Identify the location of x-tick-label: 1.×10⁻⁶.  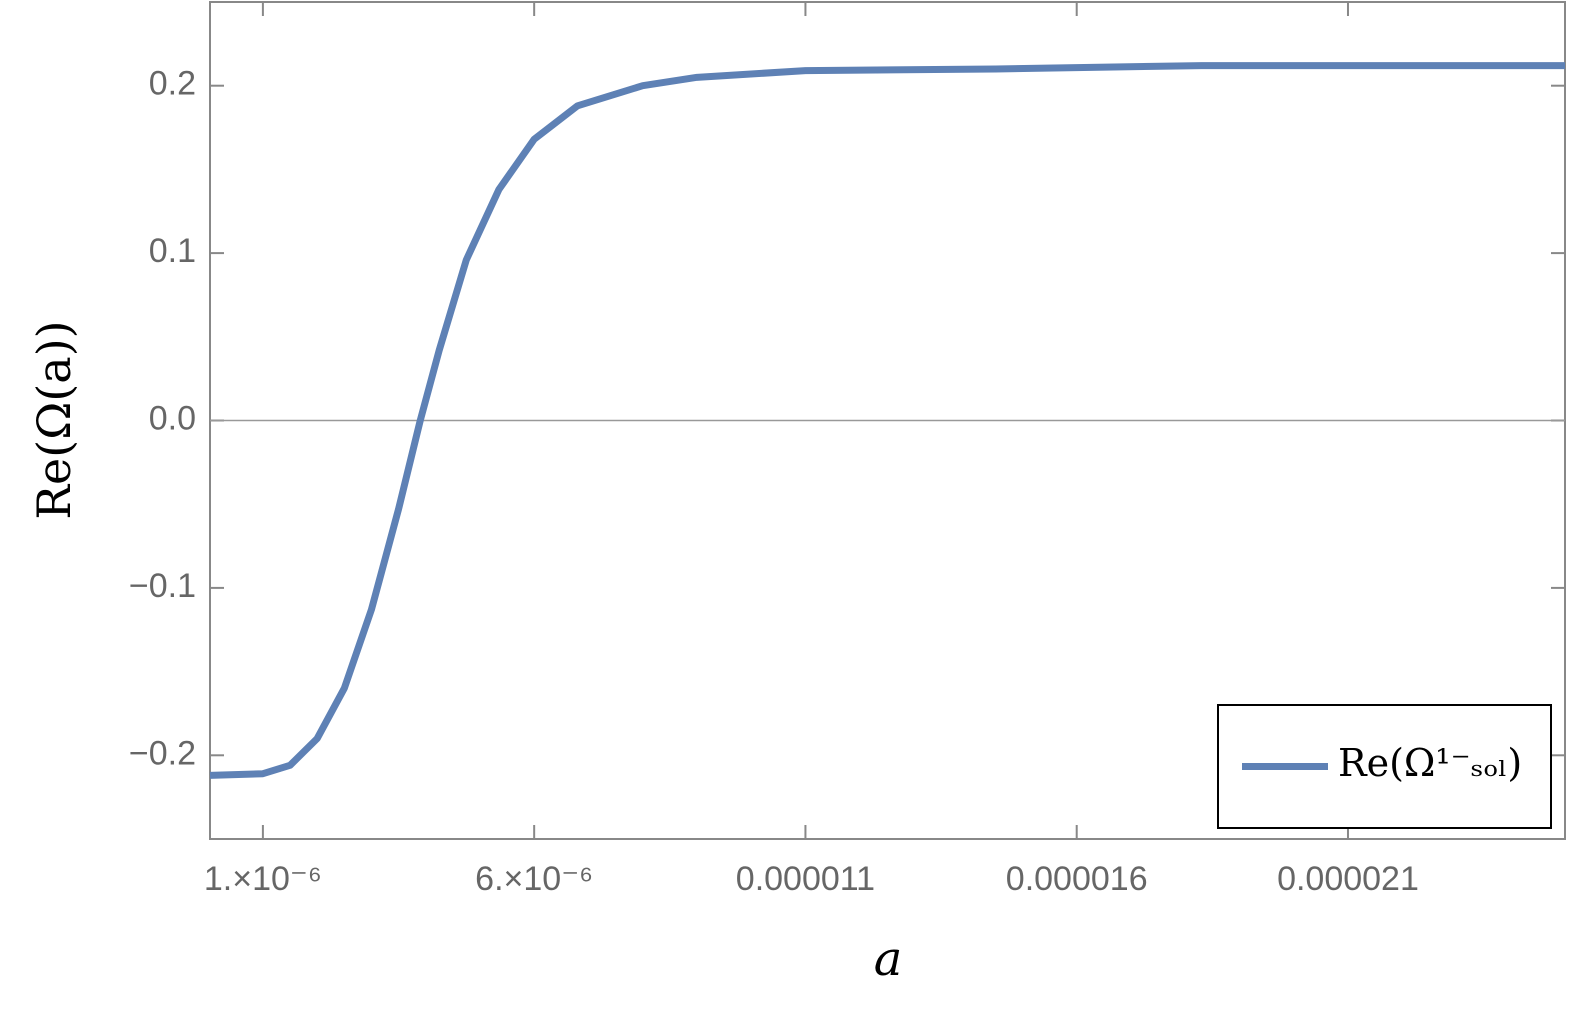
(263, 879).